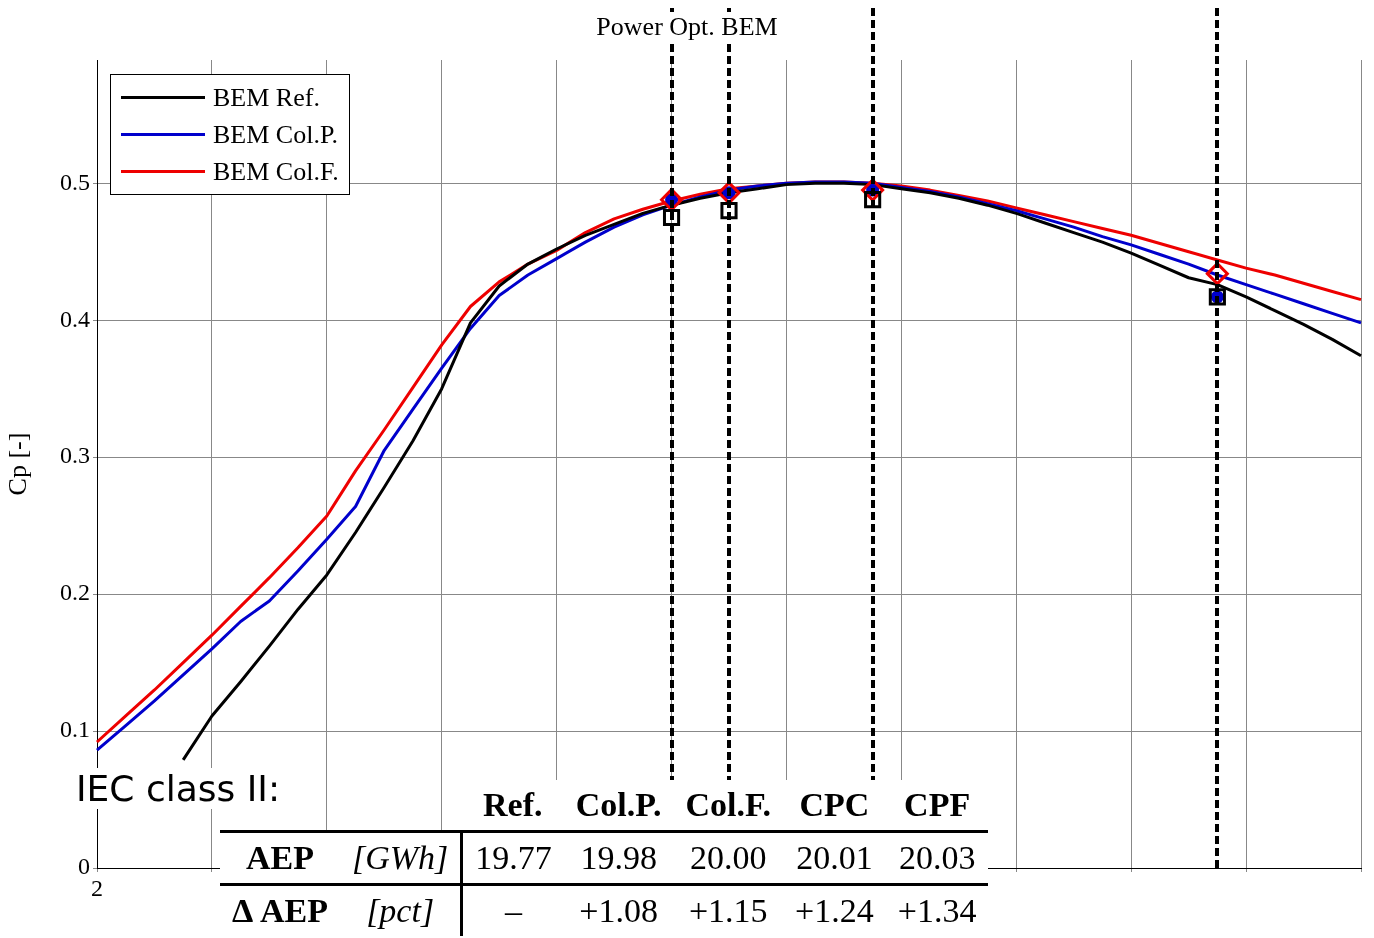  I want to click on text: +1.08, so click(618, 910).